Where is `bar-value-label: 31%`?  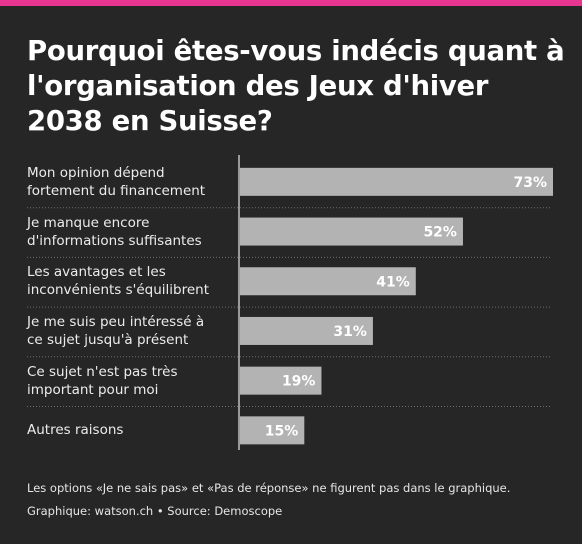 bar-value-label: 31% is located at coordinates (350, 332).